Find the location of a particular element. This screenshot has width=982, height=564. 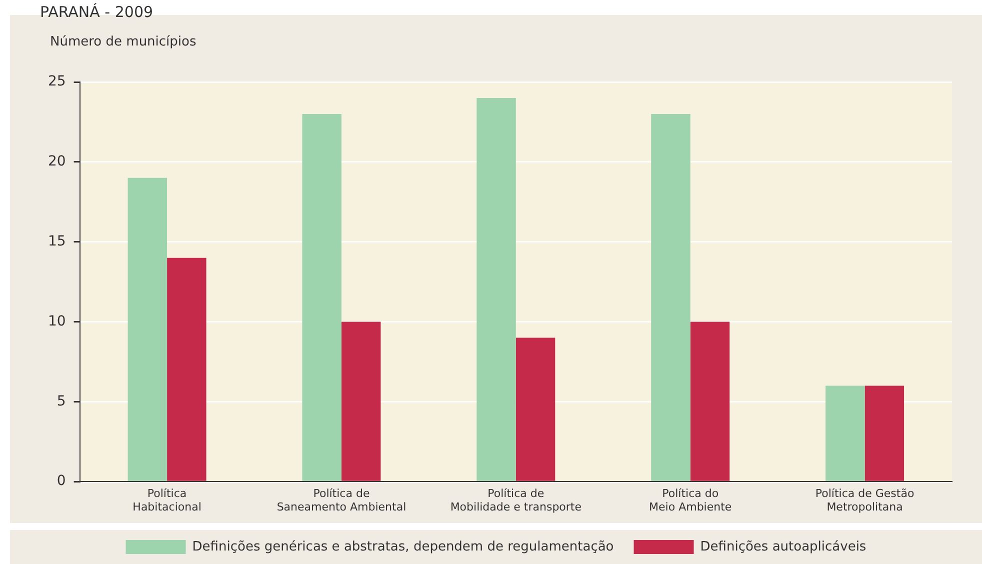

x-tick-label: Política Habitacional is located at coordinates (167, 500).